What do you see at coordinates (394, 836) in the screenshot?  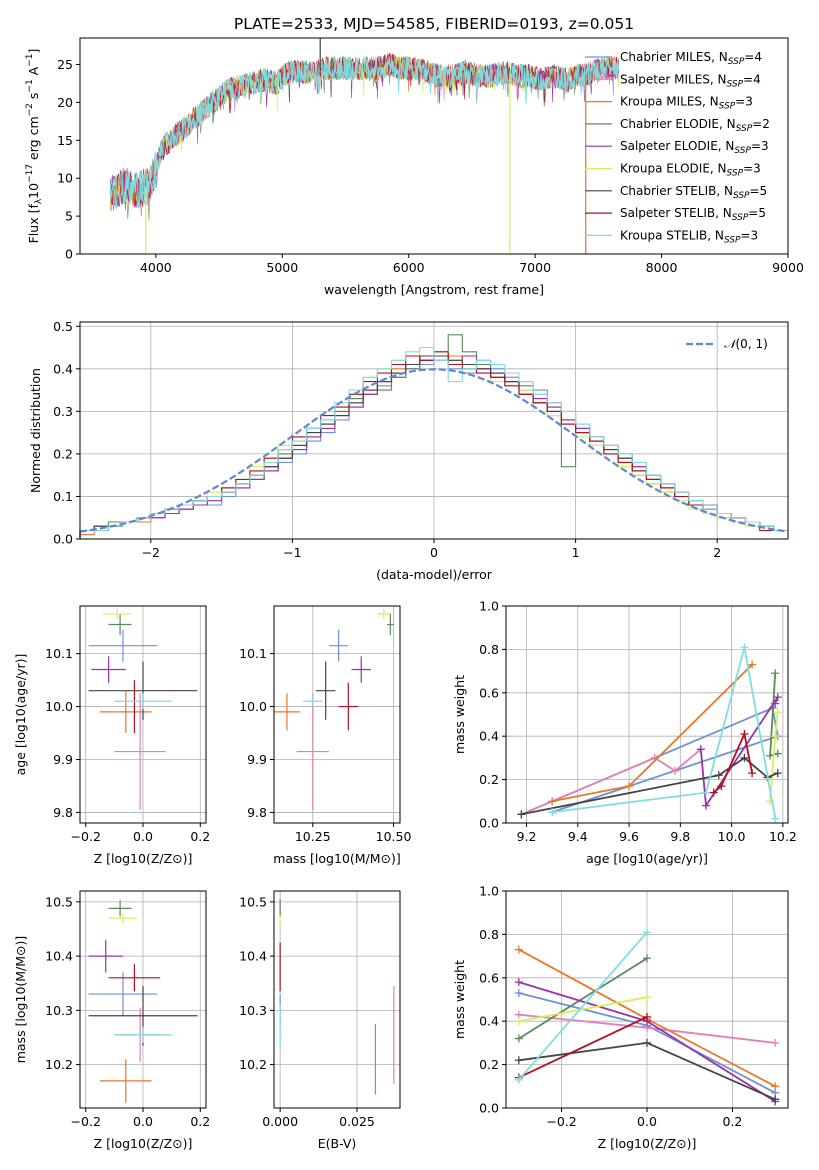 I see `x-tick-label: 10.50` at bounding box center [394, 836].